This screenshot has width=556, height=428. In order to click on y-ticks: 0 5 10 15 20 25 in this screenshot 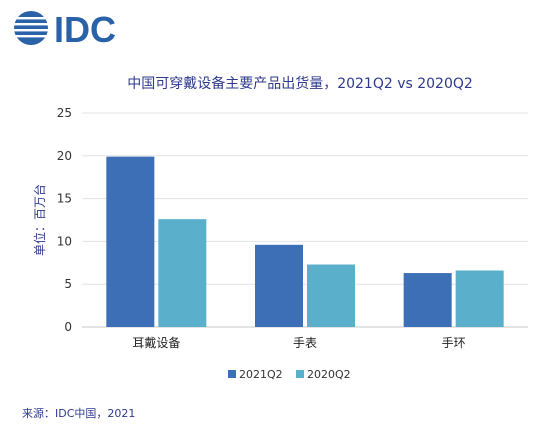, I will do `click(64, 220)`.